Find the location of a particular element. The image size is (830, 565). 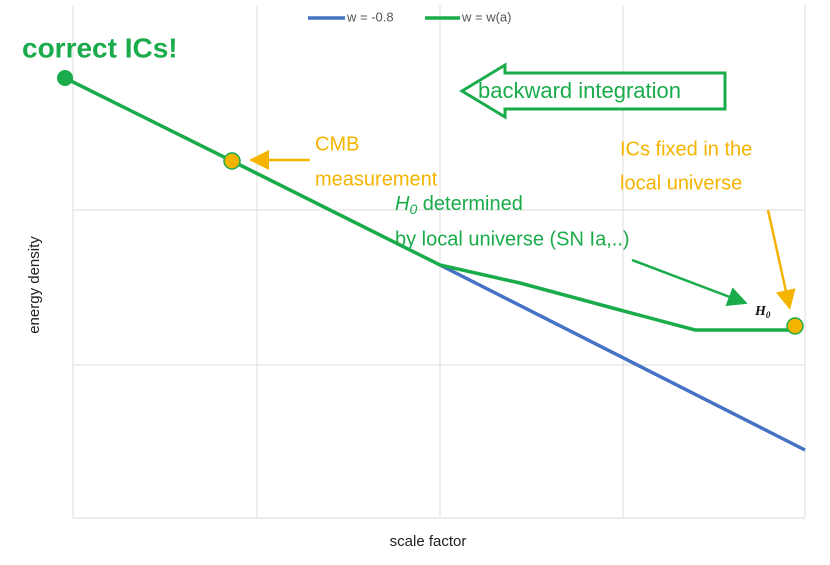

y-axis-label: energy density is located at coordinates (34, 285).